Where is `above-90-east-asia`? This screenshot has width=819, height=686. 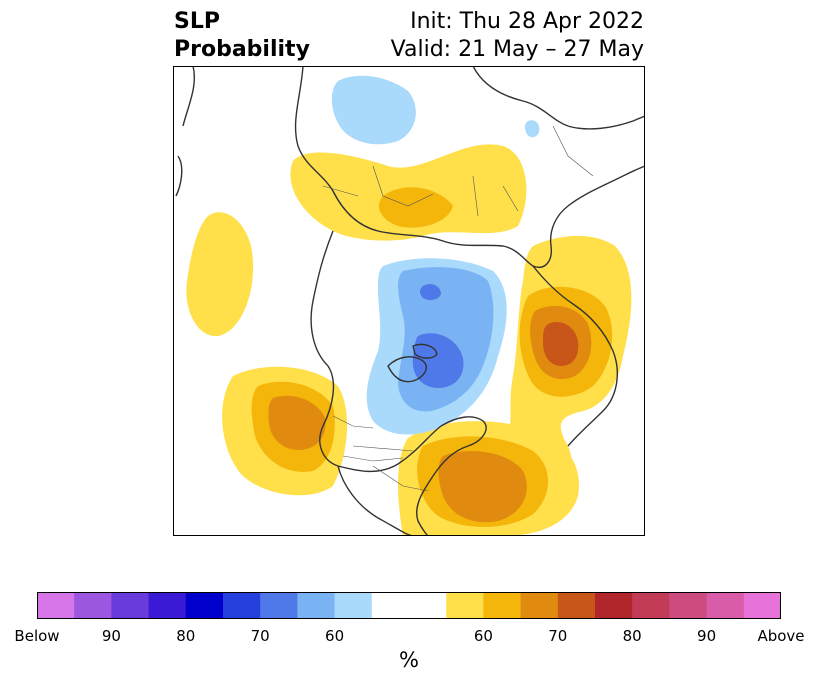
above-90-east-asia is located at coordinates (561, 343).